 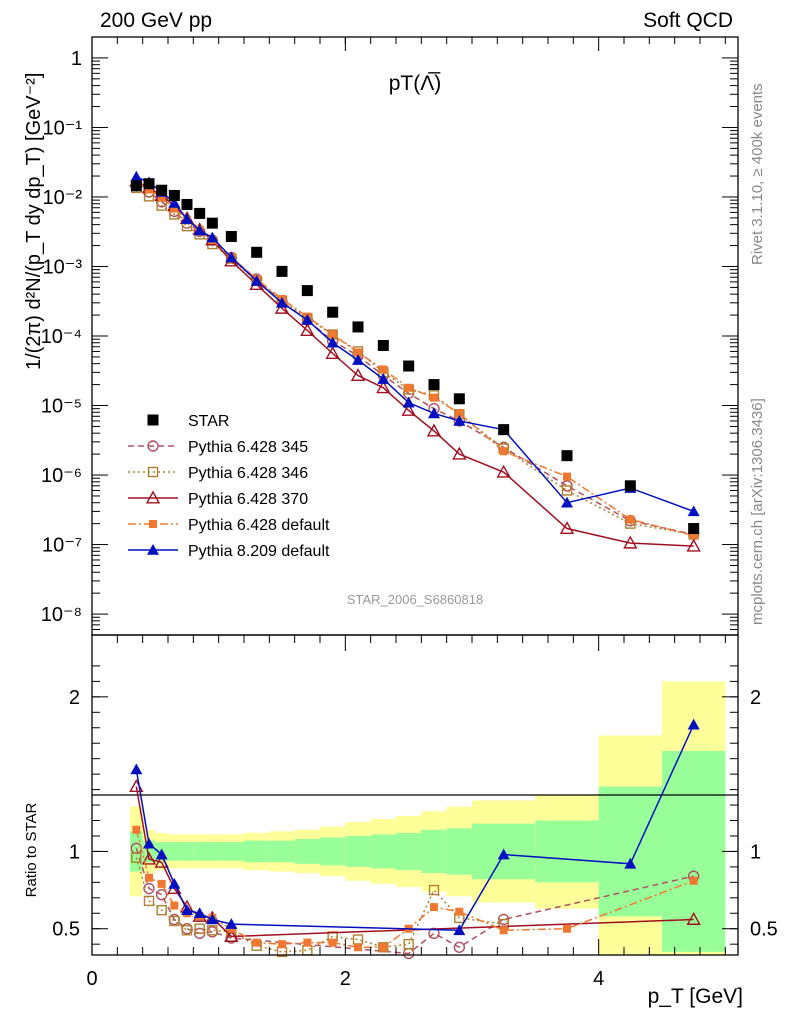 What do you see at coordinates (415, 599) in the screenshot?
I see `analysis-watermark: STAR_2006_S6860818` at bounding box center [415, 599].